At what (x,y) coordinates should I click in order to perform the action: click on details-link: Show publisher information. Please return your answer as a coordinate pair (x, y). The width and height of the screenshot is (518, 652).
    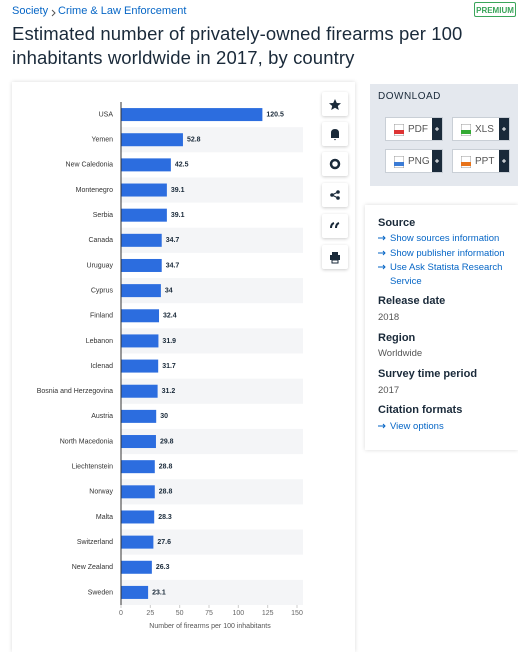
    Looking at the image, I should click on (447, 253).